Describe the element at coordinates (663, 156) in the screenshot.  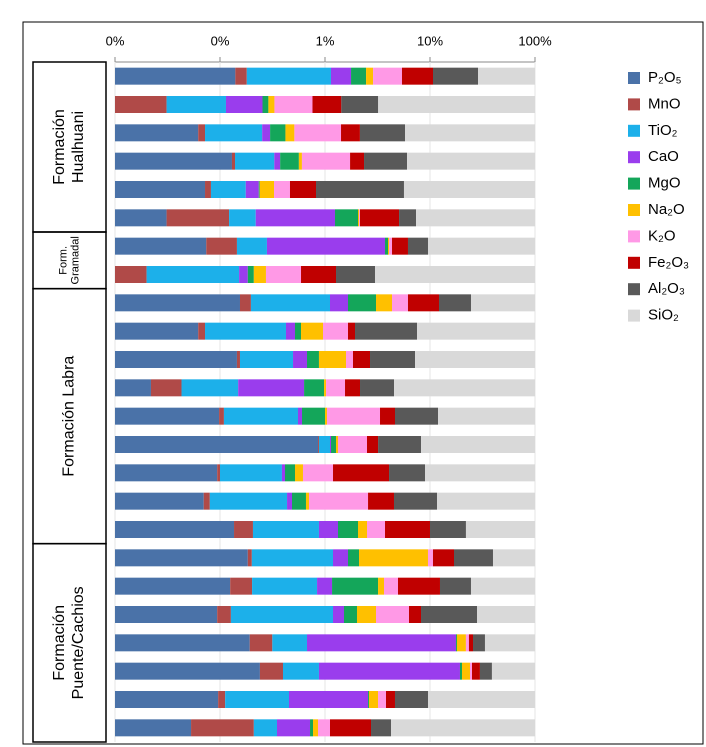
I see `legend-label: CaO` at that location.